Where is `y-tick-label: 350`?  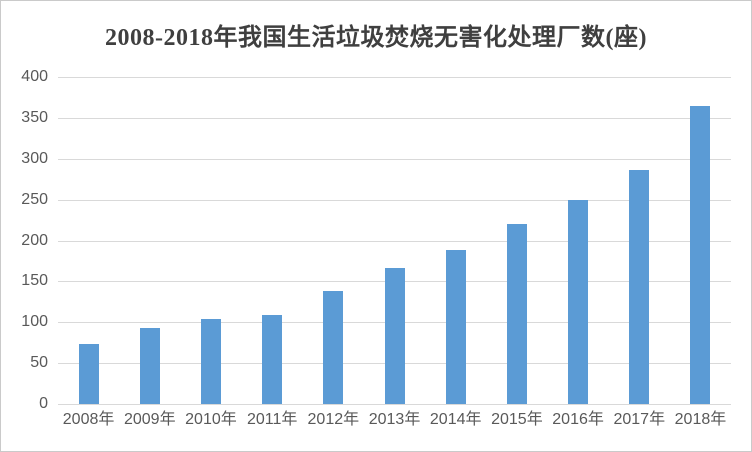 y-tick-label: 350 is located at coordinates (34, 117).